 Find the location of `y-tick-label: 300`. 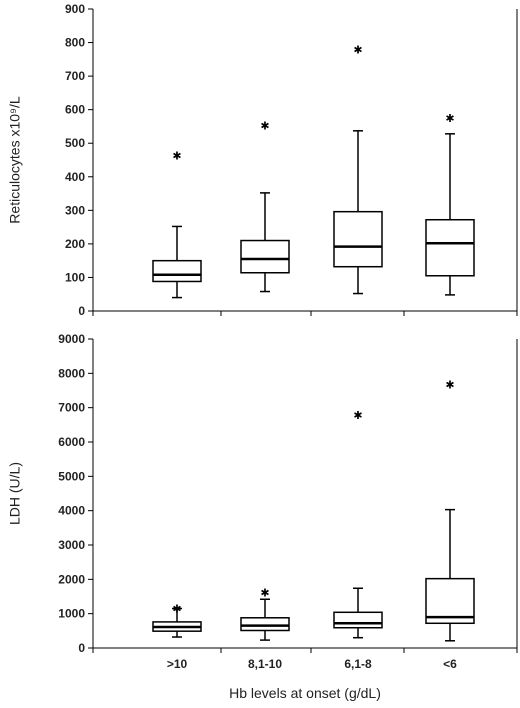

y-tick-label: 300 is located at coordinates (75, 210).